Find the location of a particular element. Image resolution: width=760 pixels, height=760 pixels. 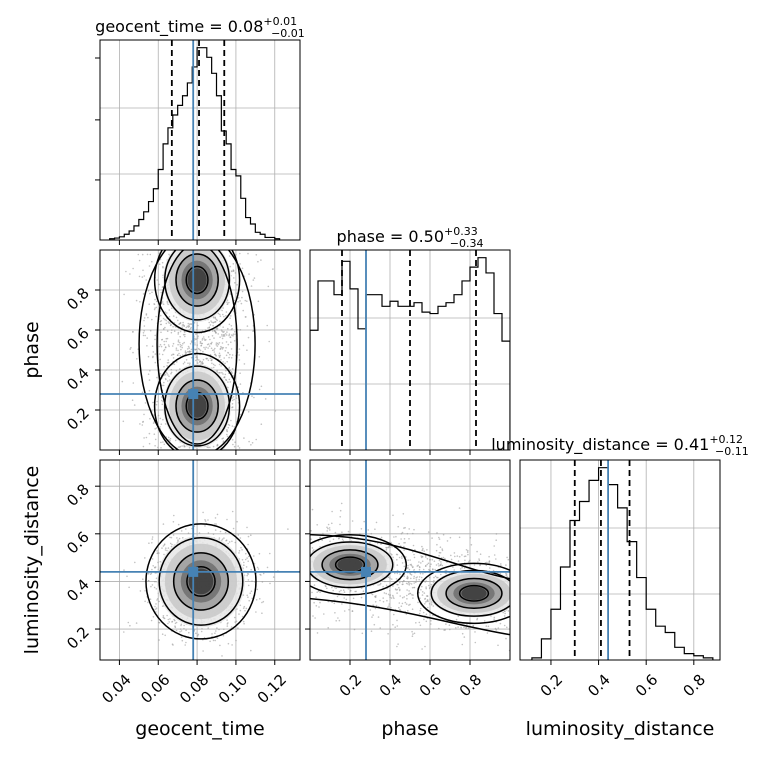

y-tick-label: 0.2 is located at coordinates (78, 419).